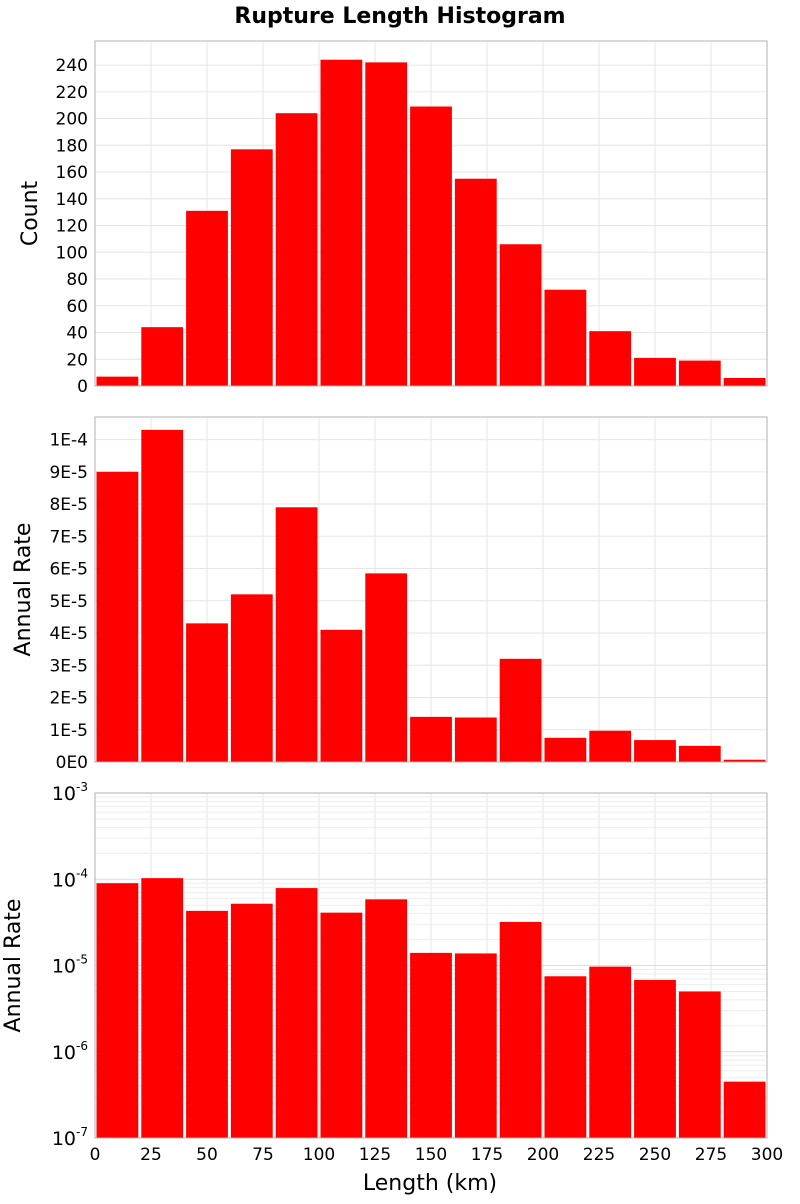 This screenshot has height=1204, width=800. I want to click on y-tick-label: 10-7, so click(70, 1137).